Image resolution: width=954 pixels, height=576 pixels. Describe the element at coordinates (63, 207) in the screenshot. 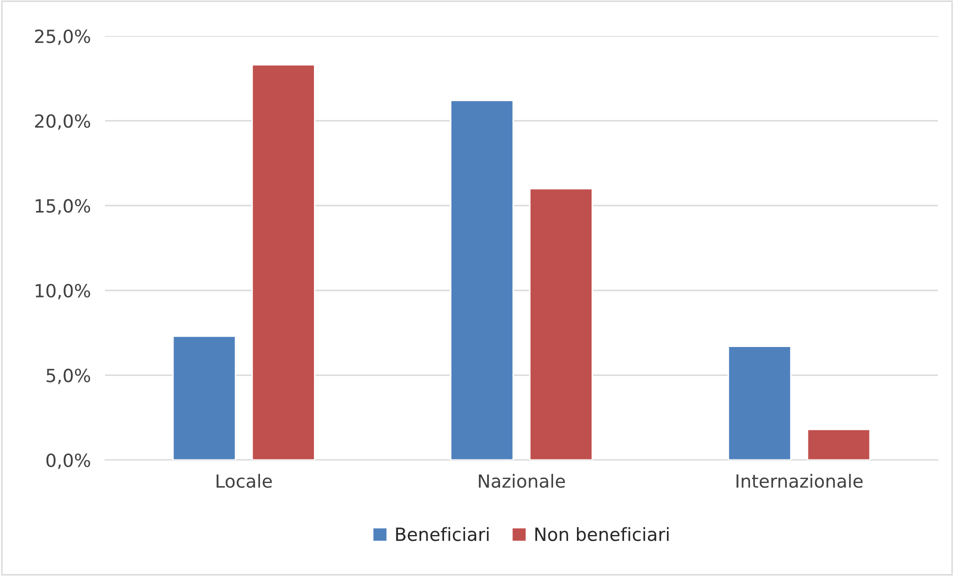

I see `y-tick-label: 15,0%` at that location.